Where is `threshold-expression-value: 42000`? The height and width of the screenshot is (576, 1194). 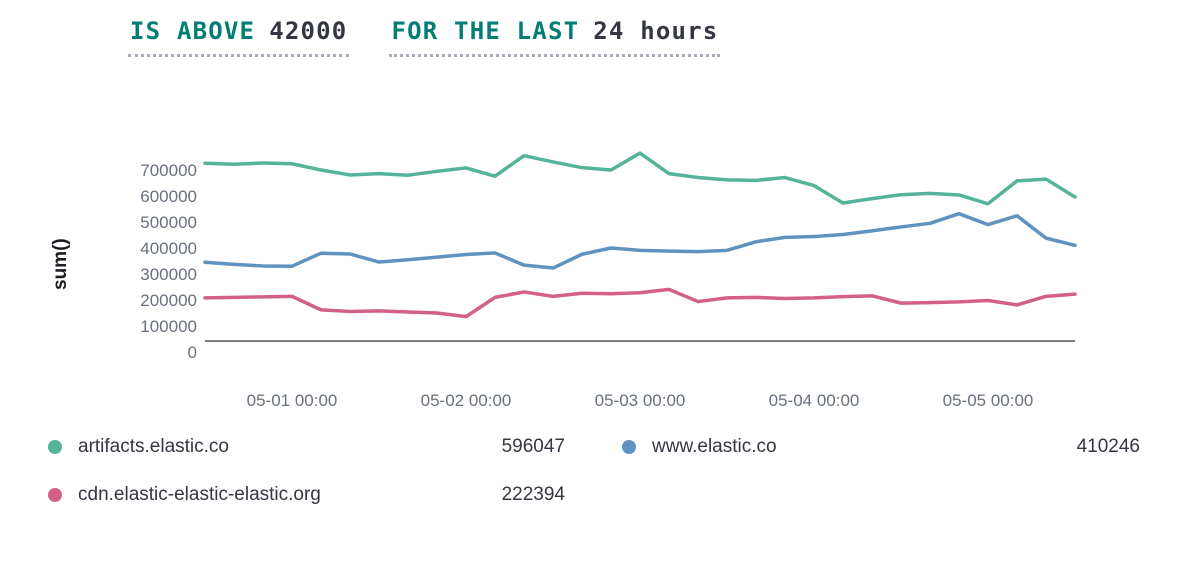
threshold-expression-value: 42000 is located at coordinates (308, 31).